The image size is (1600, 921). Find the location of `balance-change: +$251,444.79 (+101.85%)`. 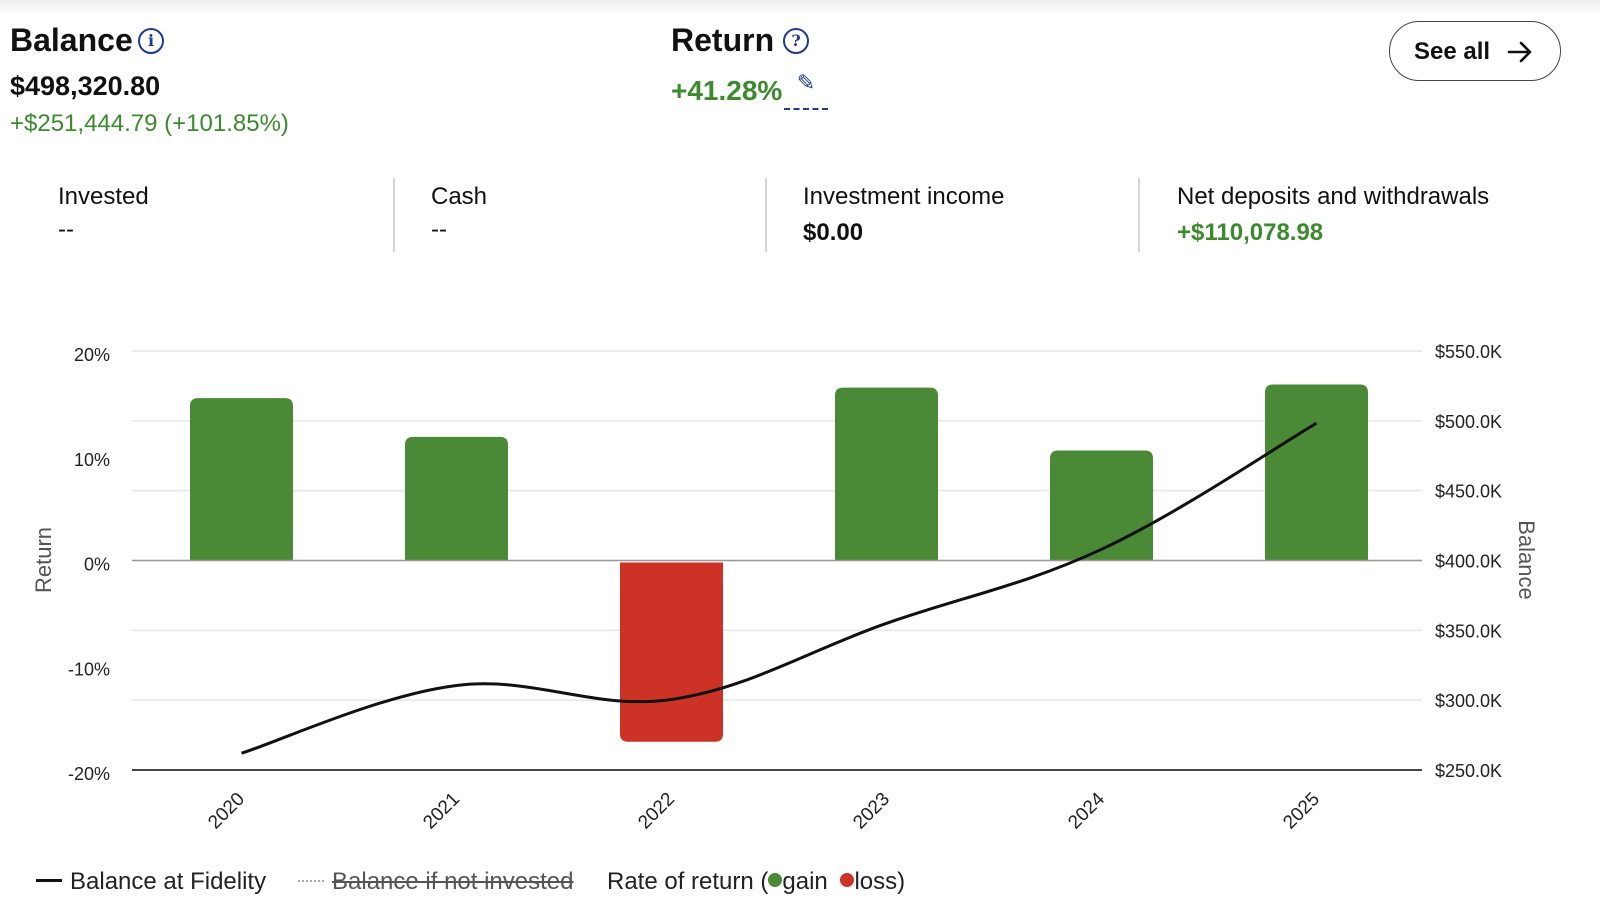

balance-change: +$251,444.79 (+101.85%) is located at coordinates (149, 123).